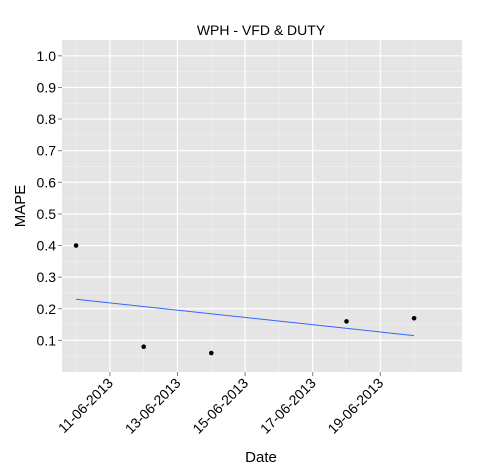 The width and height of the screenshot is (481, 476). I want to click on y-tick-label: 0.3, so click(47, 277).